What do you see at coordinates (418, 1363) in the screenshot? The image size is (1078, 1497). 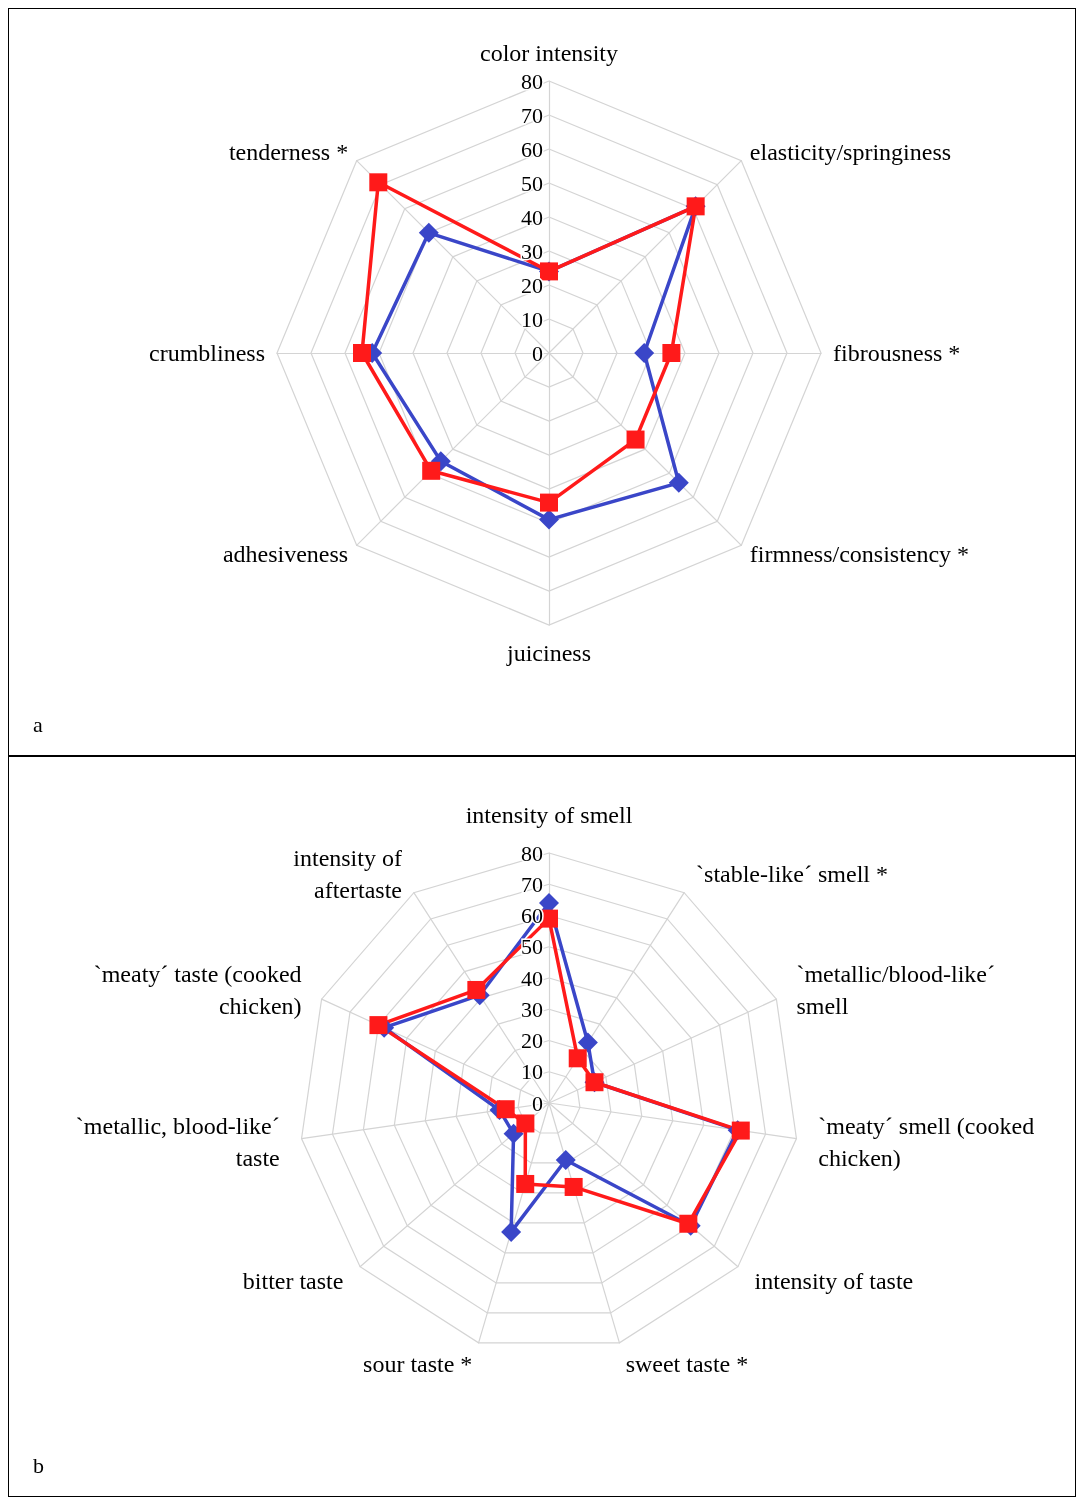 I see `spoke-label: sour taste *` at bounding box center [418, 1363].